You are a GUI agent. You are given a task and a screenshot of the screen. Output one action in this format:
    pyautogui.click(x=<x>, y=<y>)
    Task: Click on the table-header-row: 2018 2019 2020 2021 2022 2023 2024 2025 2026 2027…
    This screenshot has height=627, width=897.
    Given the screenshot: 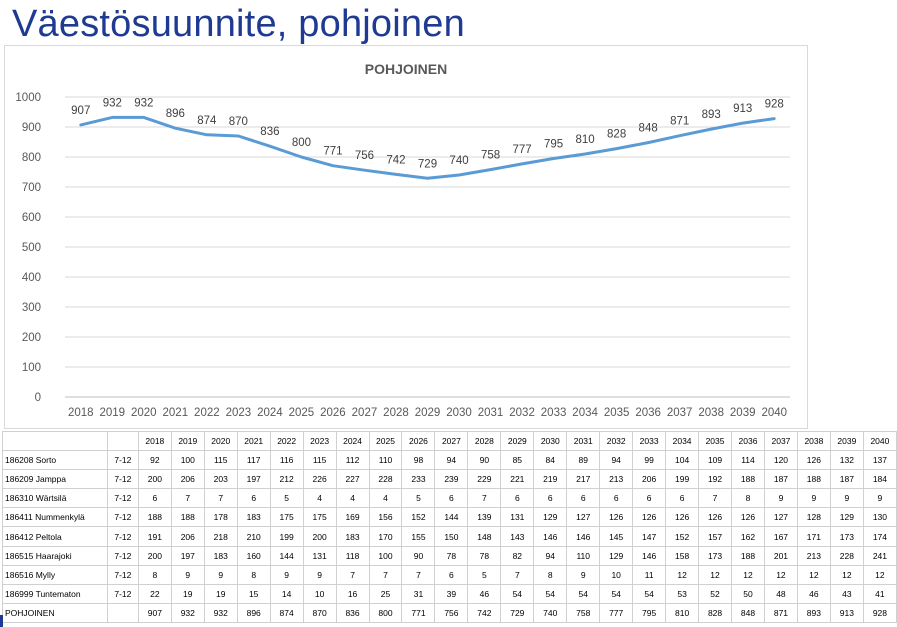 What is the action you would take?
    pyautogui.click(x=449, y=441)
    